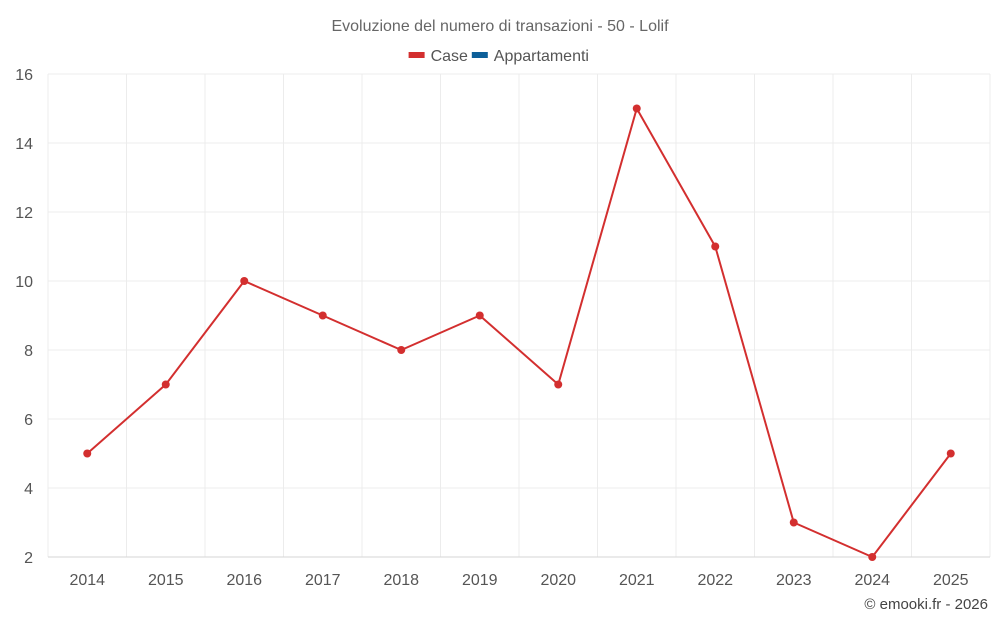 The image size is (1000, 625). Describe the element at coordinates (541, 56) in the screenshot. I see `legend-label-1: Appartamenti` at that location.